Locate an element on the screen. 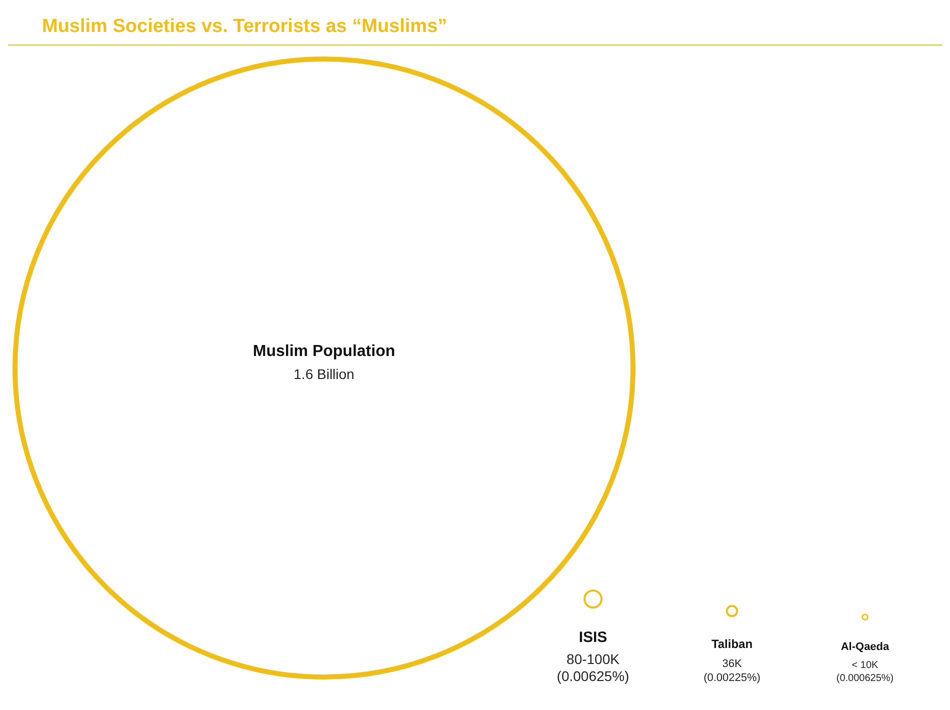  text: < 10K is located at coordinates (865, 665).